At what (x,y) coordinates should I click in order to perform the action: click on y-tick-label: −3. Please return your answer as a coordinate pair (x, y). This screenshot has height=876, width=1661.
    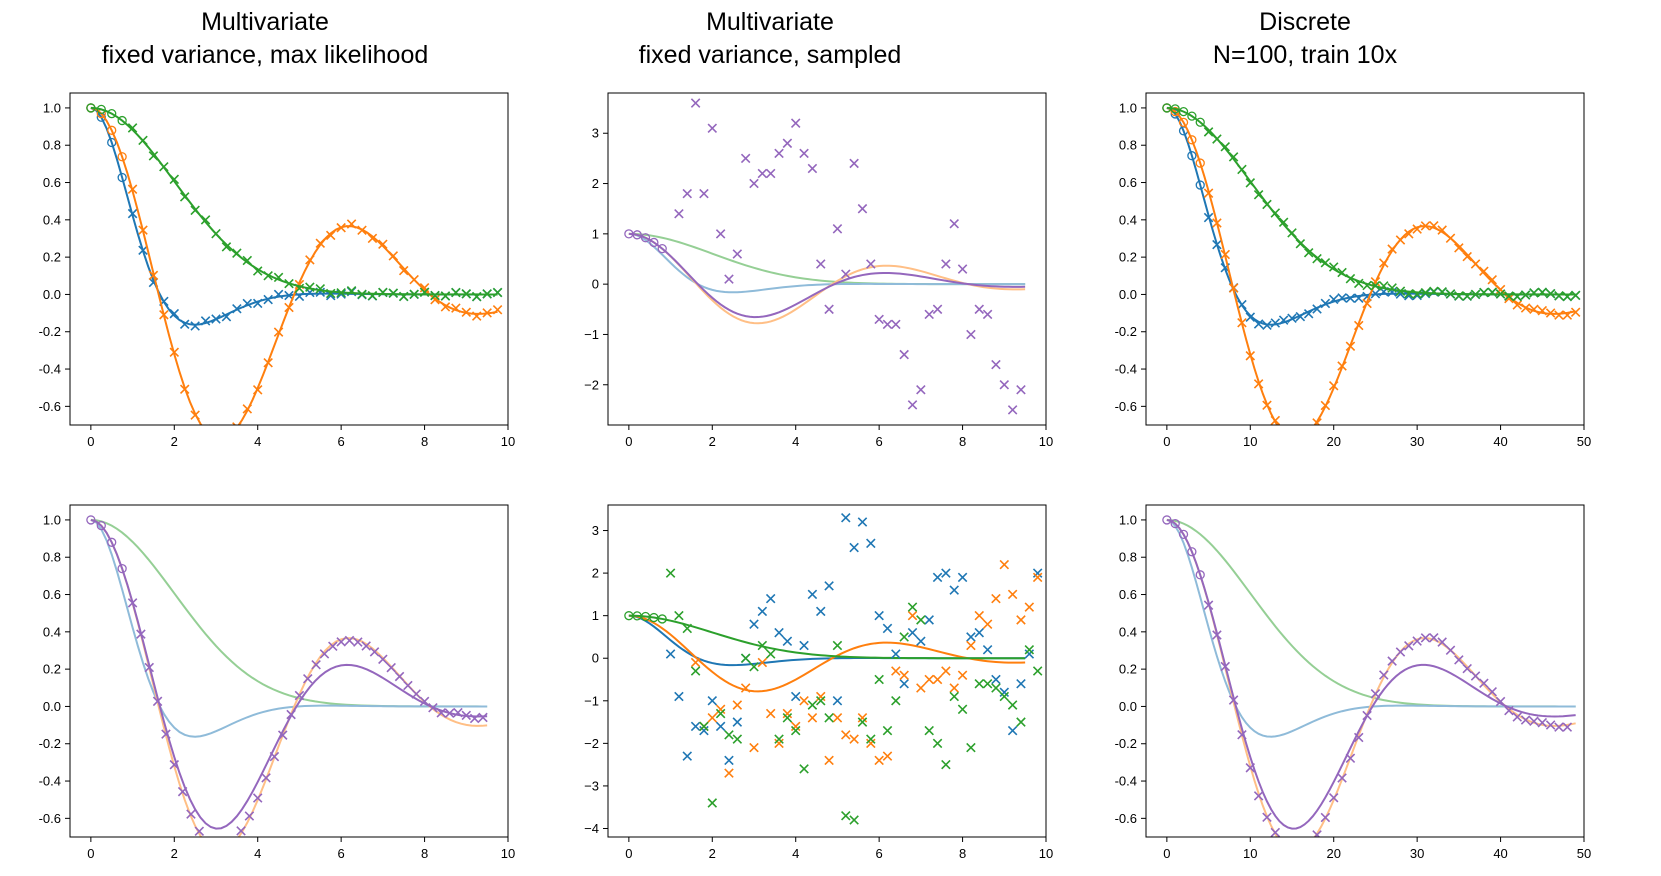
    Looking at the image, I should click on (591, 785).